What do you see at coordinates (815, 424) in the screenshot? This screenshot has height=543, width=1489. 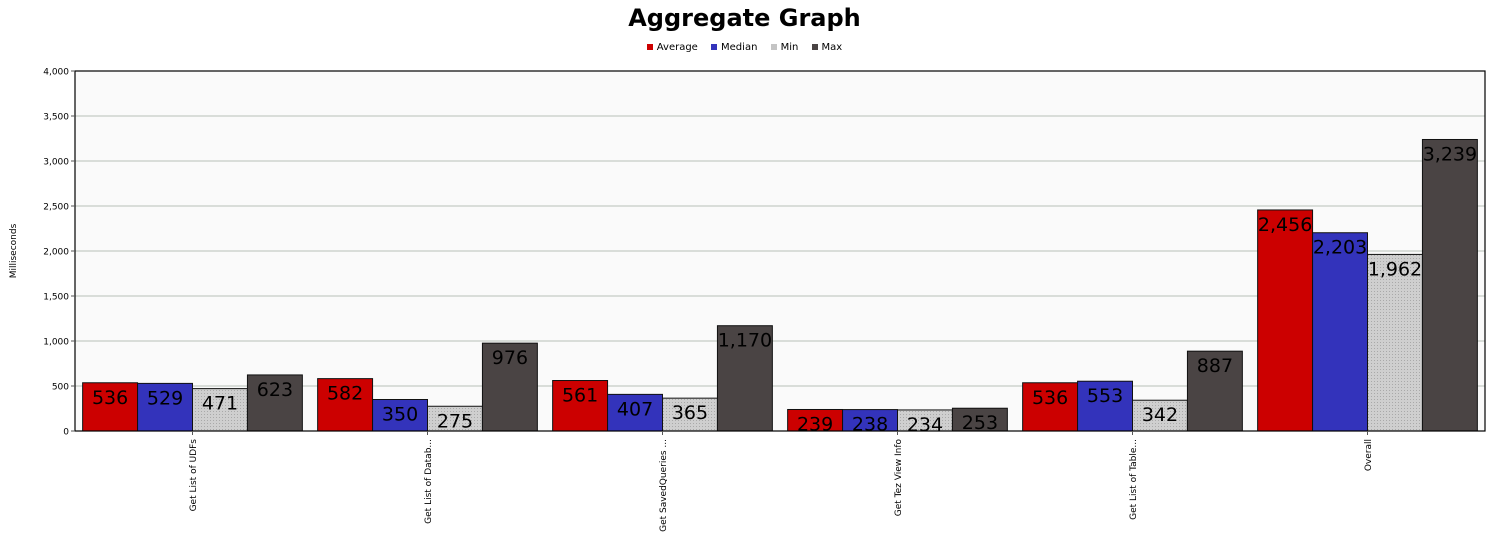 I see `data-label: 239` at bounding box center [815, 424].